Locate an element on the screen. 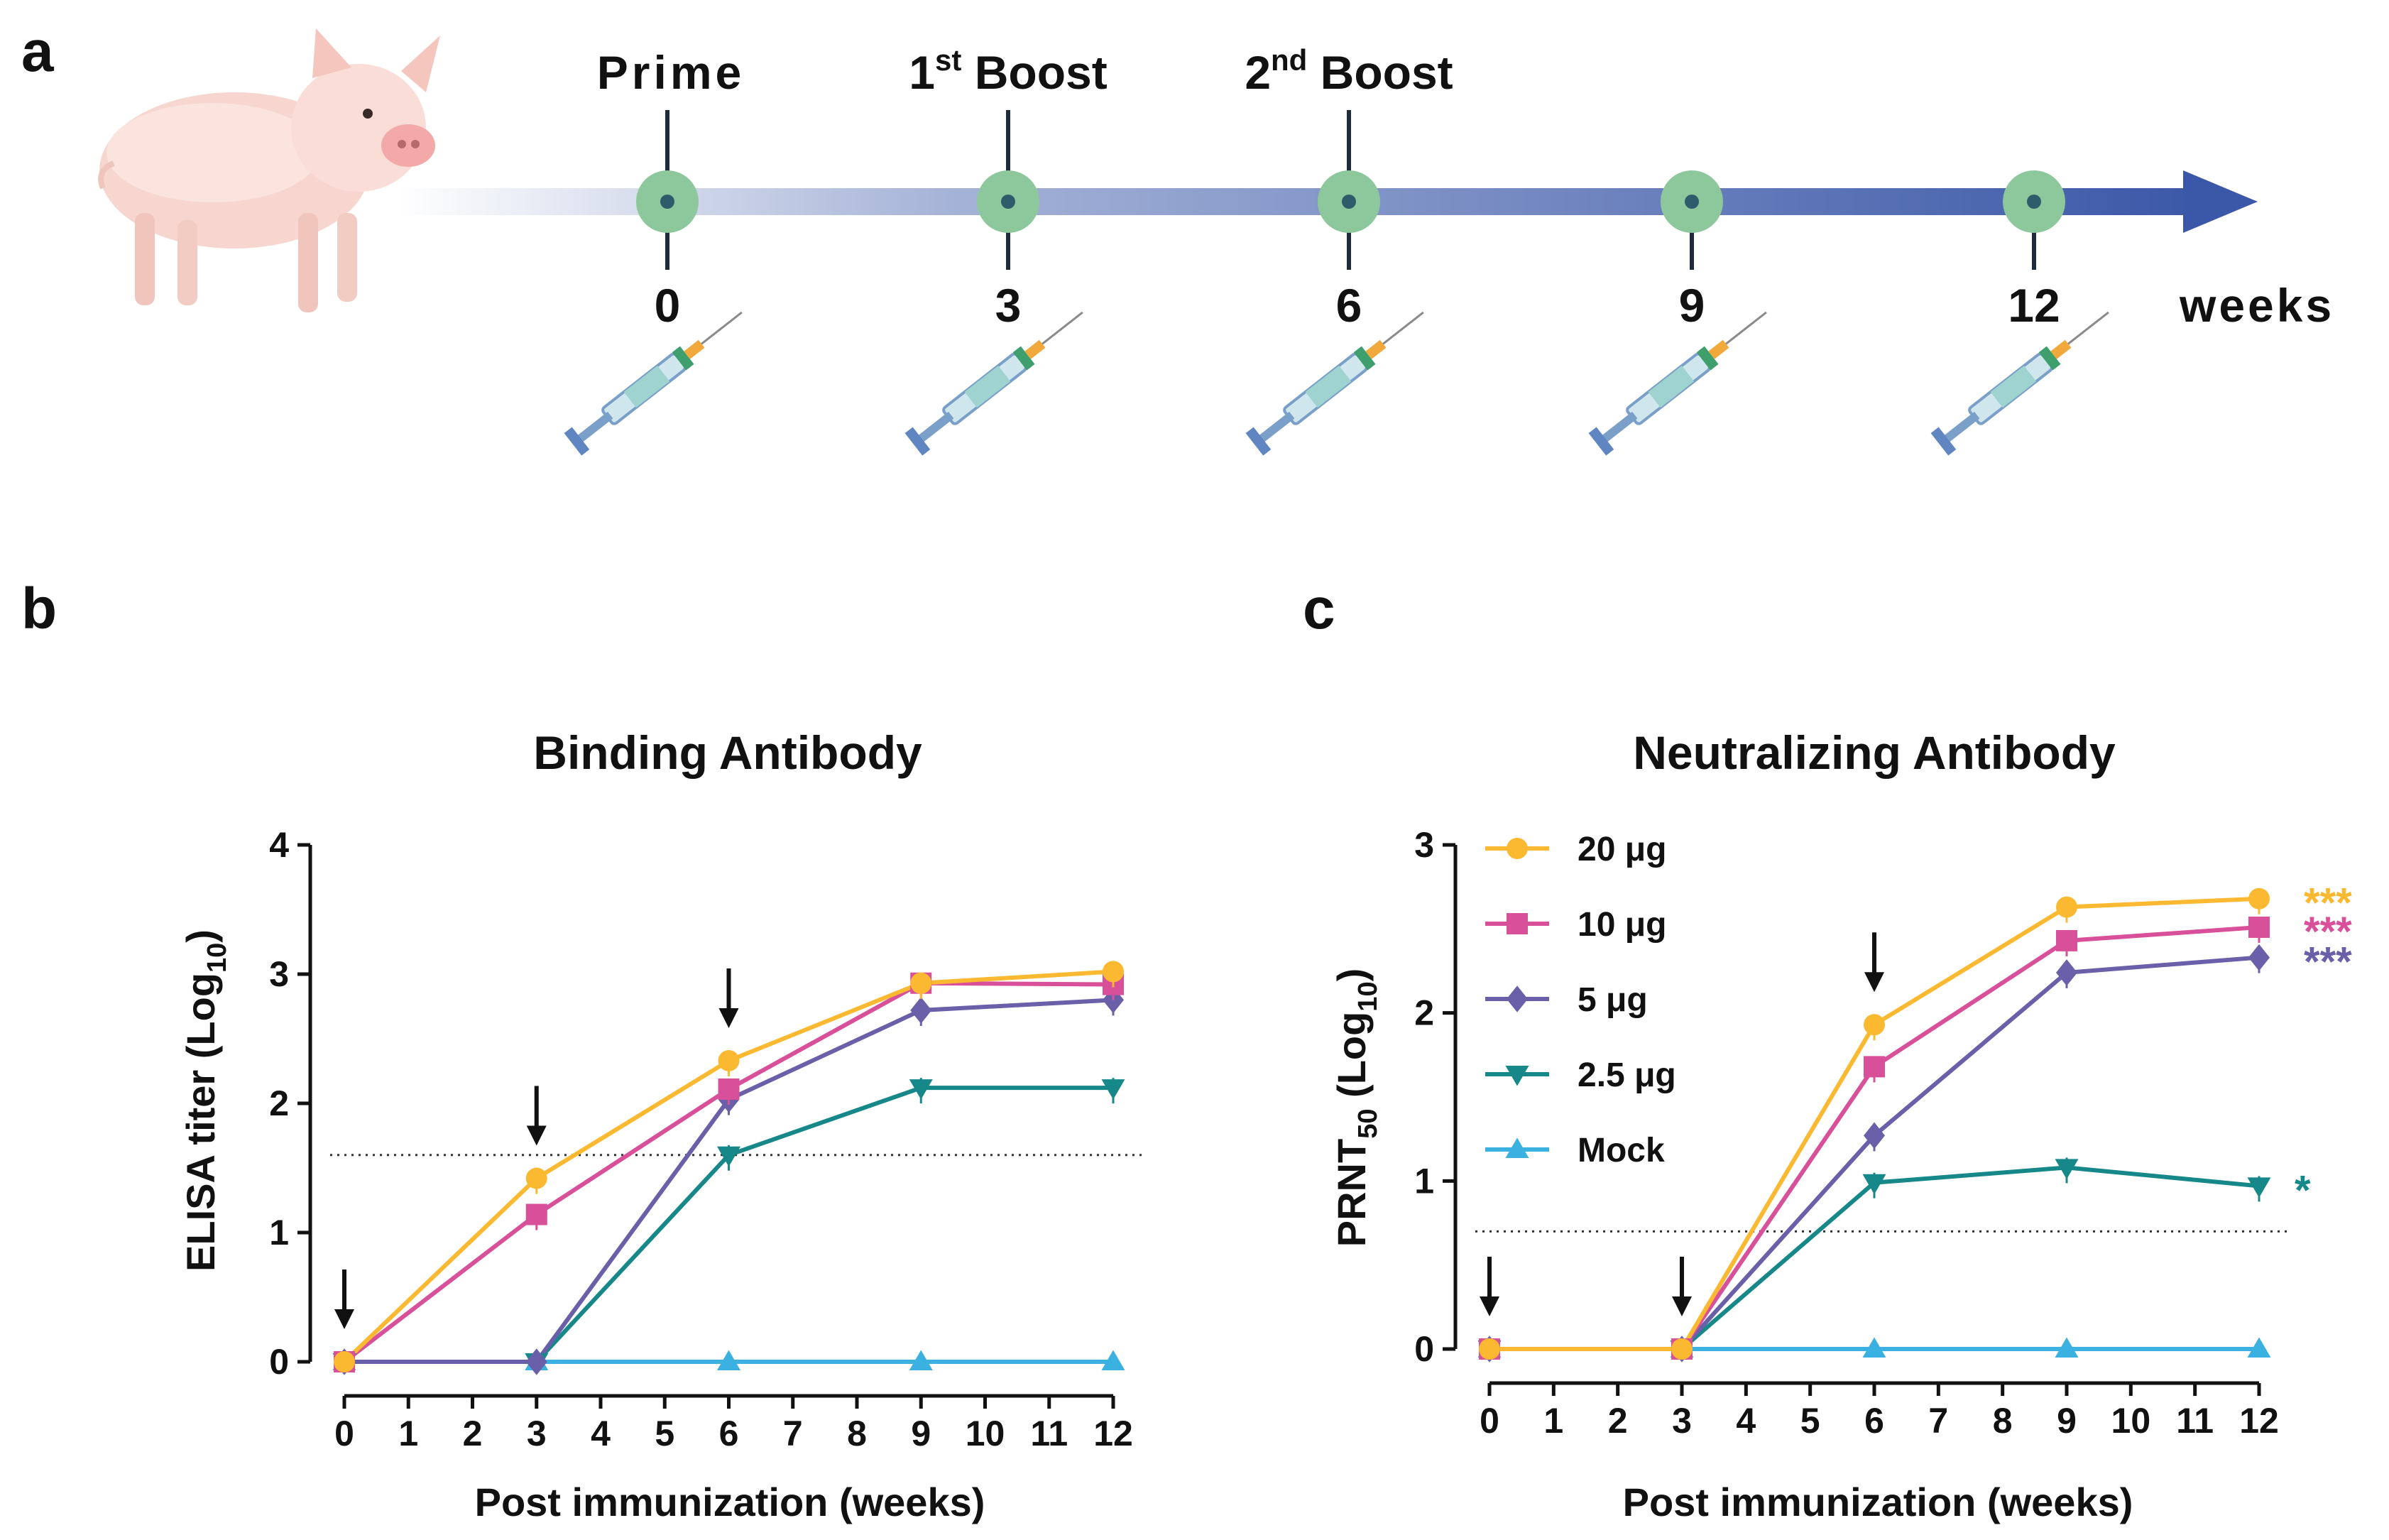 This screenshot has width=2389, height=1540. binding-y-tick-label: 4 is located at coordinates (279, 845).